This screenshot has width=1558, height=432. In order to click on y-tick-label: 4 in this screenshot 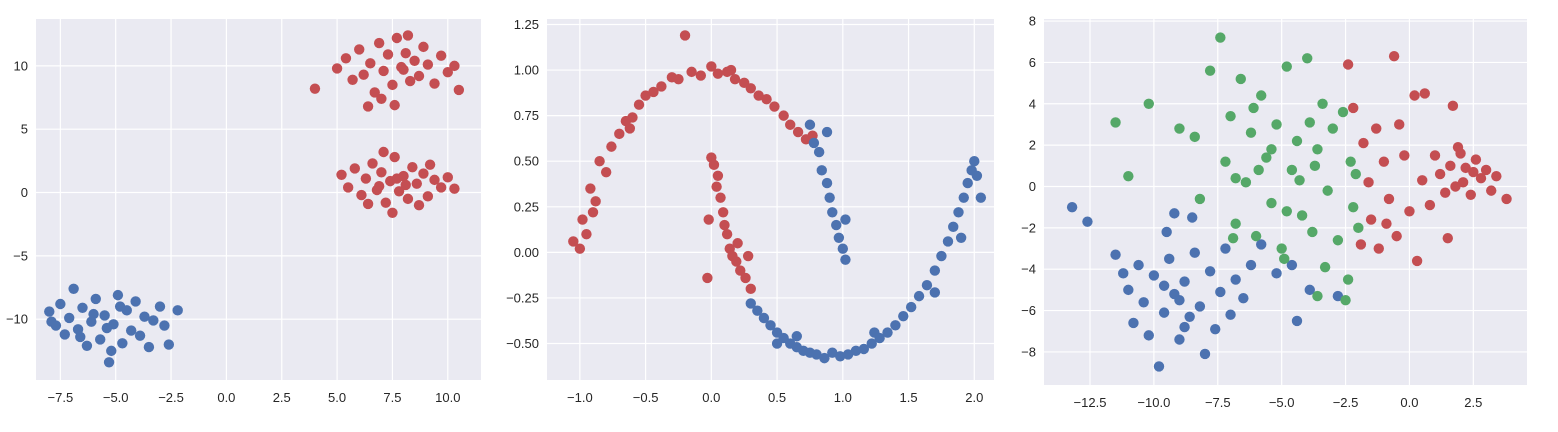, I will do `click(1032, 103)`.